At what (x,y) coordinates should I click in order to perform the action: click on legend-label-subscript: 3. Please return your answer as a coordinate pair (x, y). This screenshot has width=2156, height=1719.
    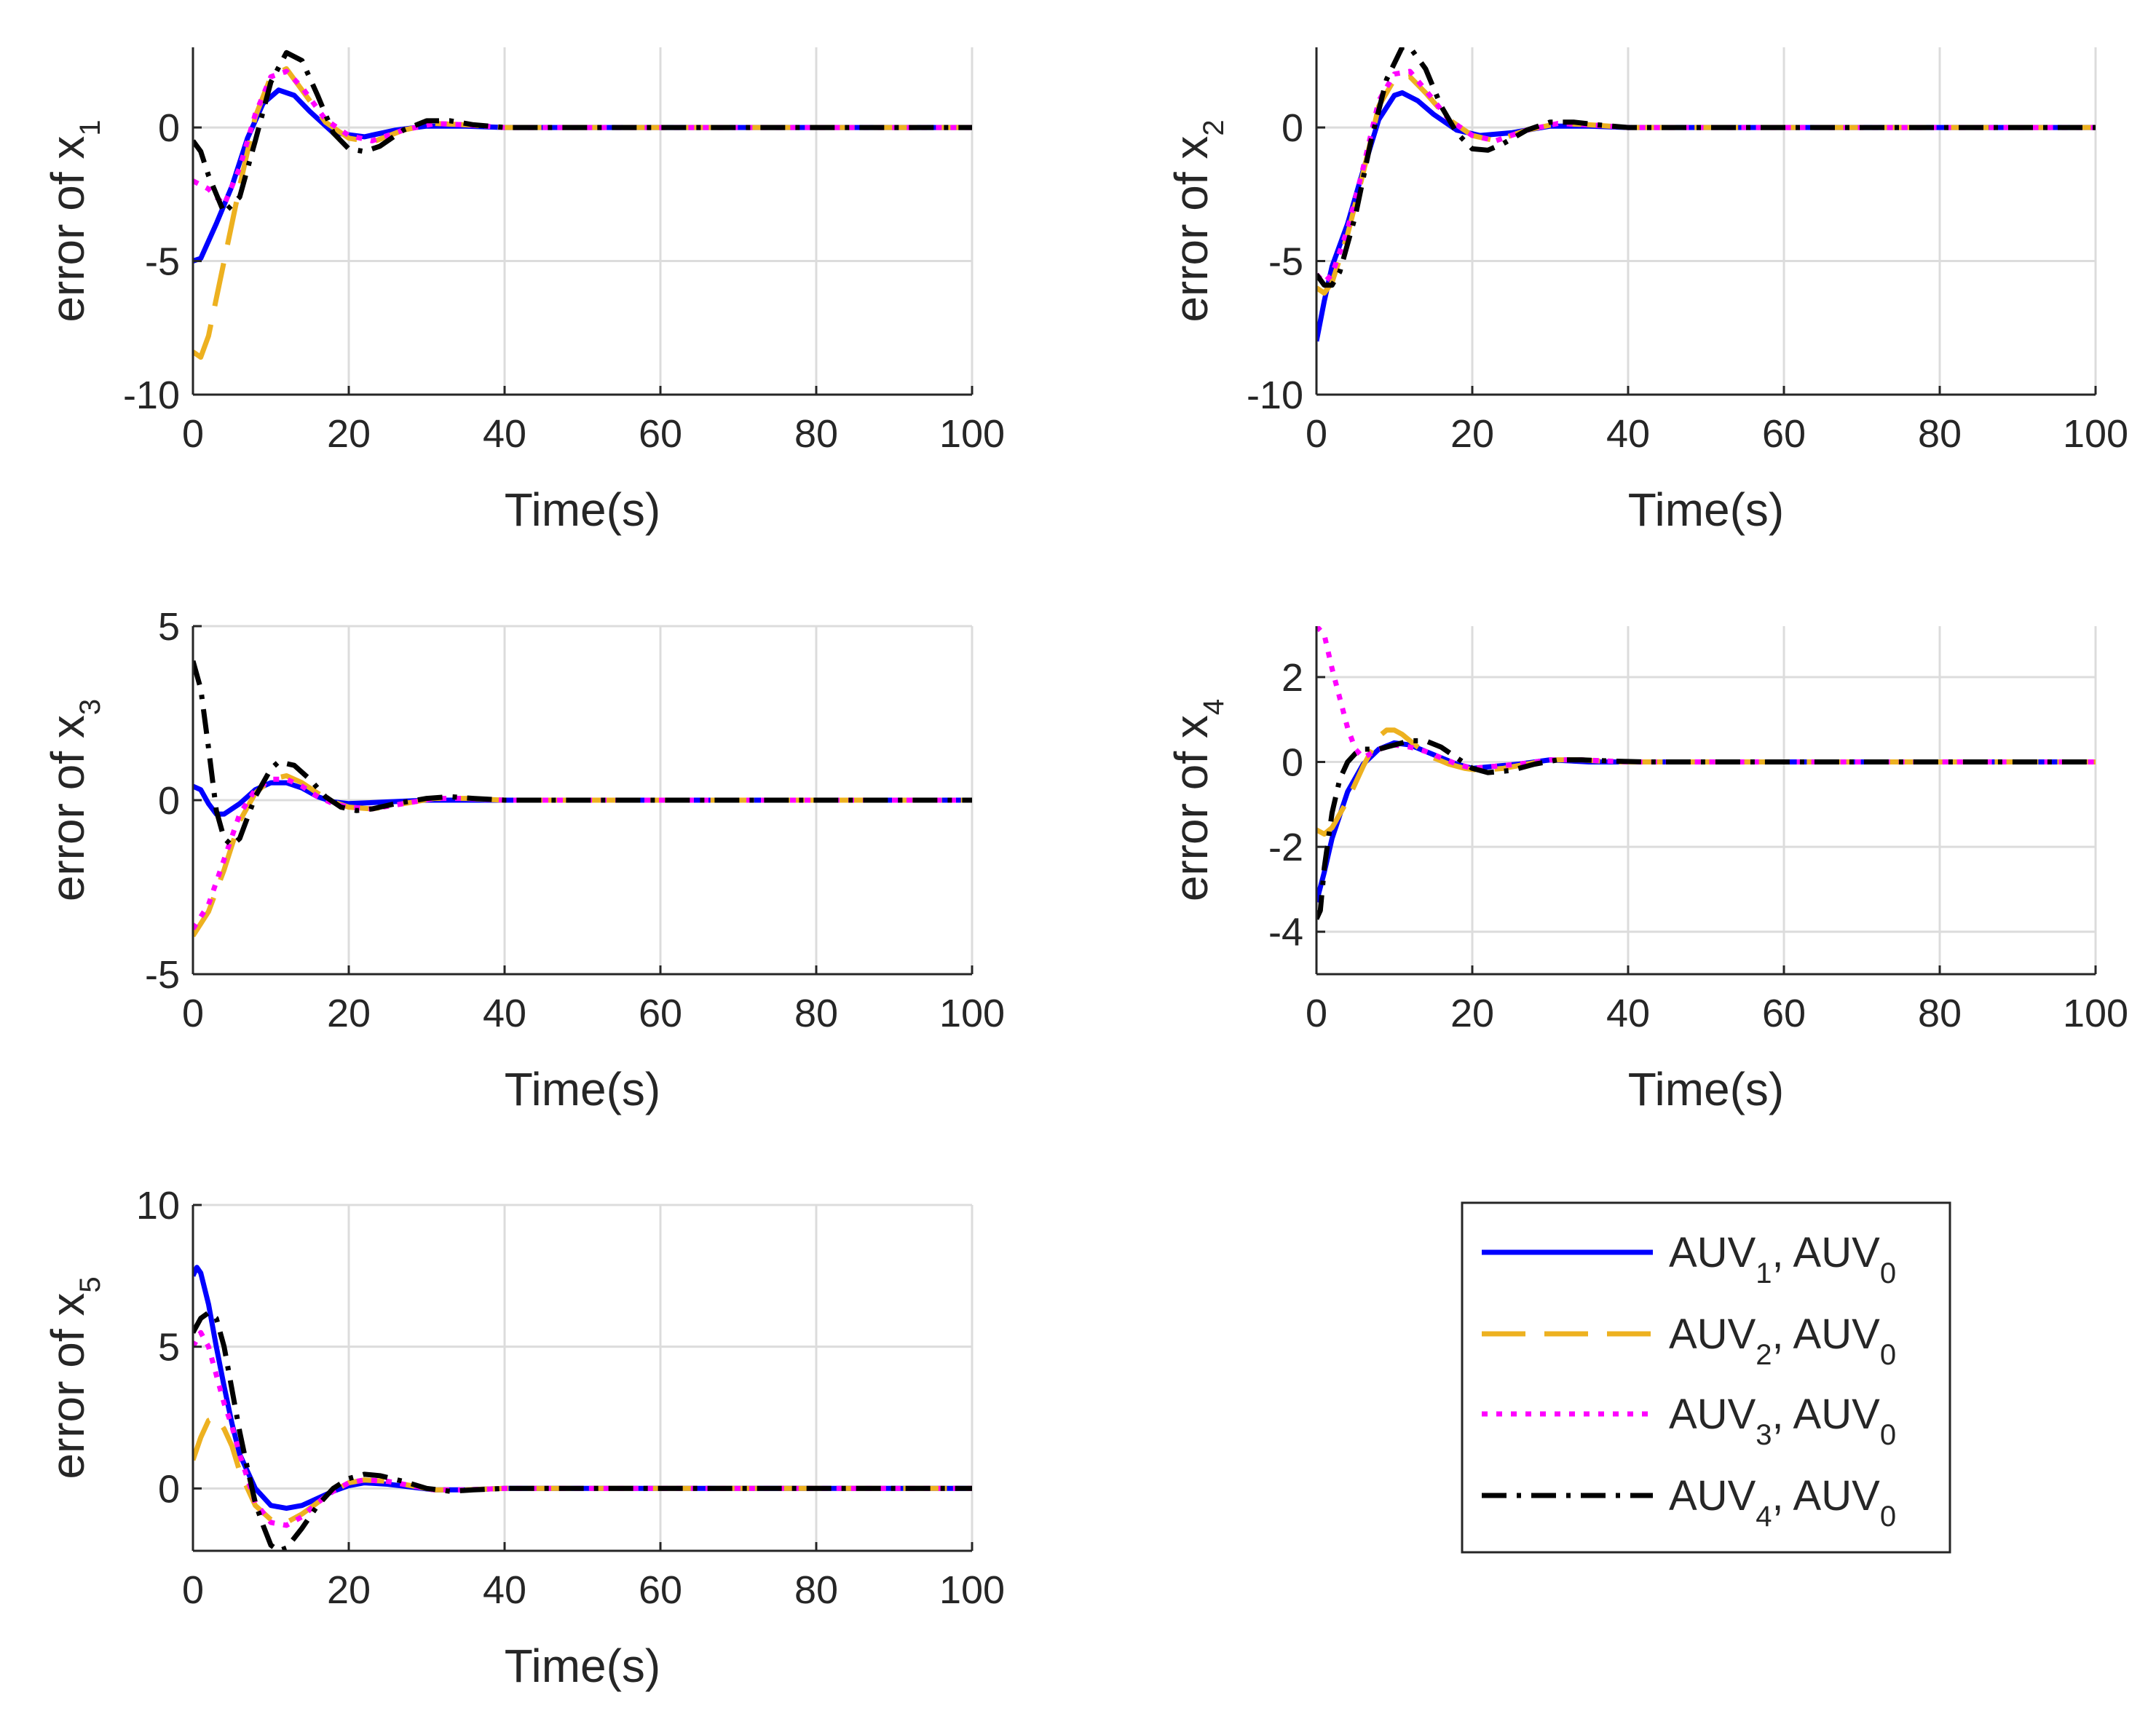
    Looking at the image, I should click on (1764, 1435).